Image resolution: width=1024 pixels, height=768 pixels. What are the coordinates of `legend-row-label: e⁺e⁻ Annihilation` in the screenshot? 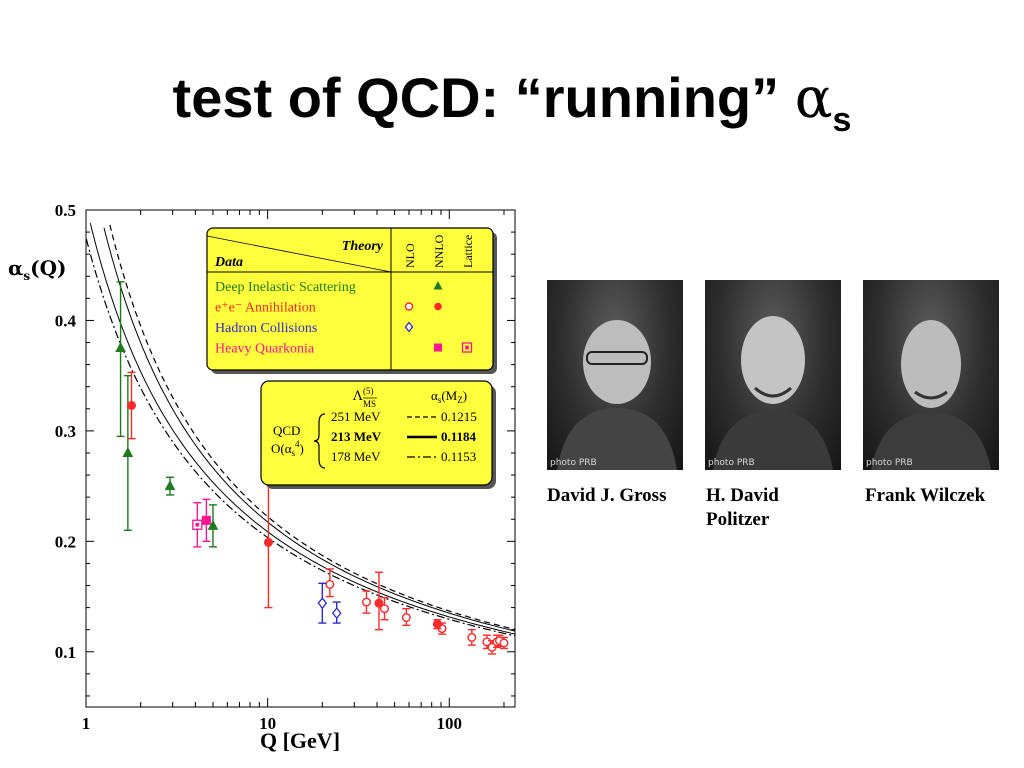 It's located at (265, 308).